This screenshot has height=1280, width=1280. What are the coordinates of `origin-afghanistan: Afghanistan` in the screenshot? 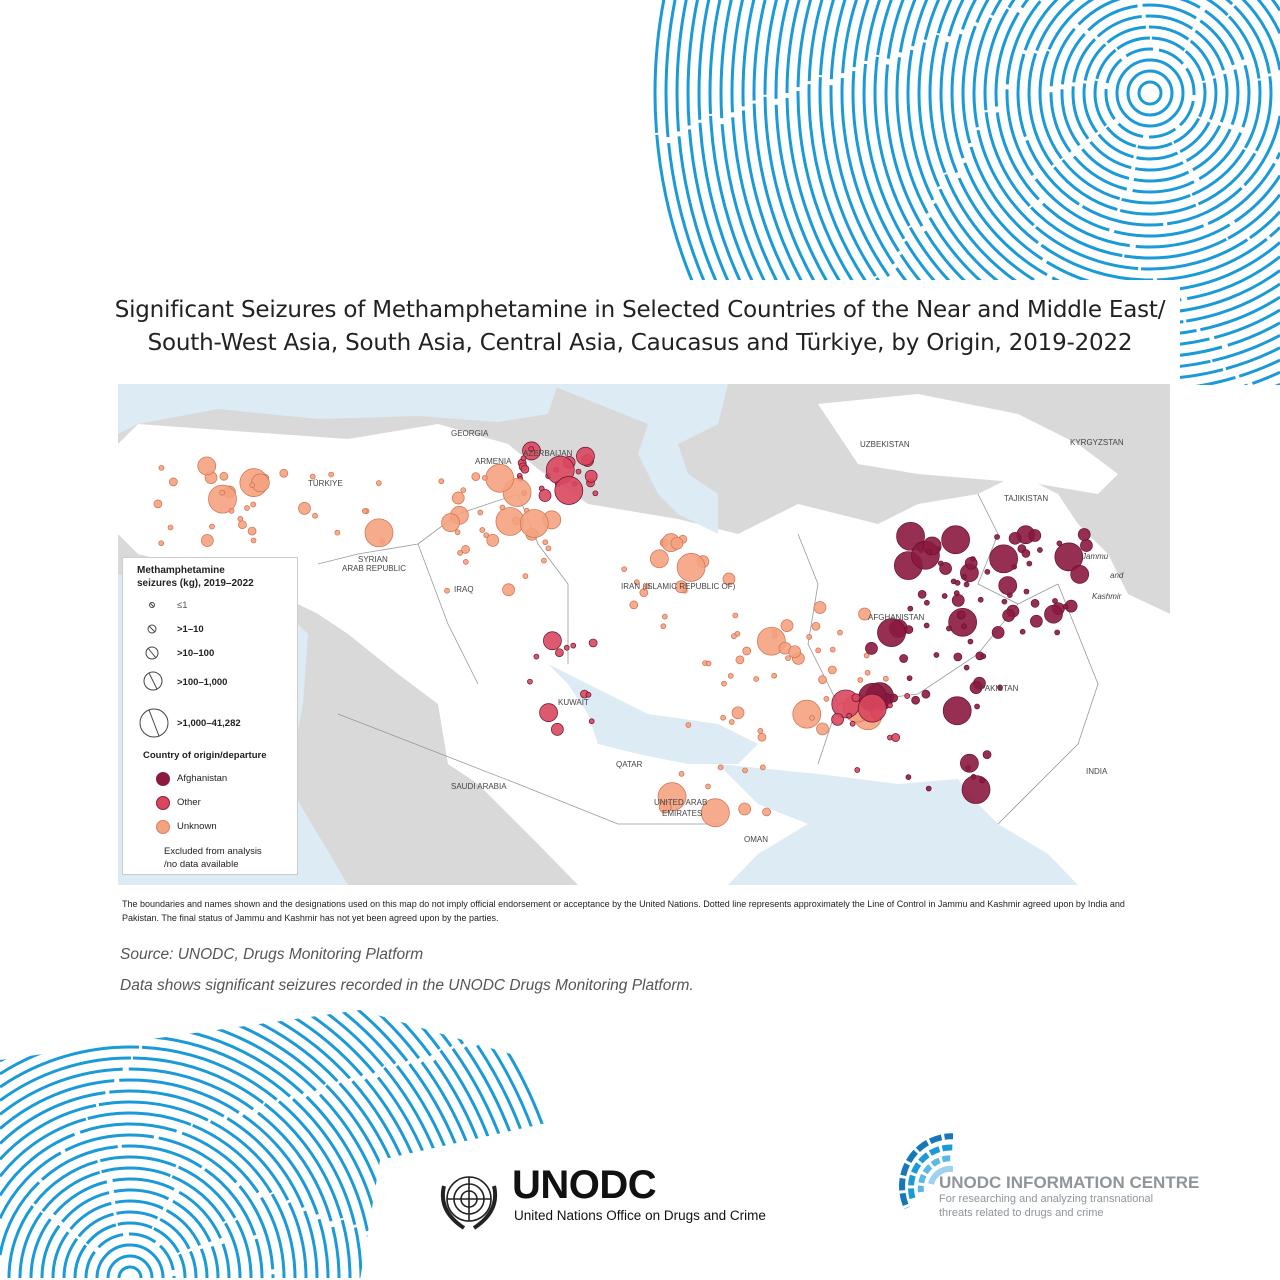 It's located at (202, 778).